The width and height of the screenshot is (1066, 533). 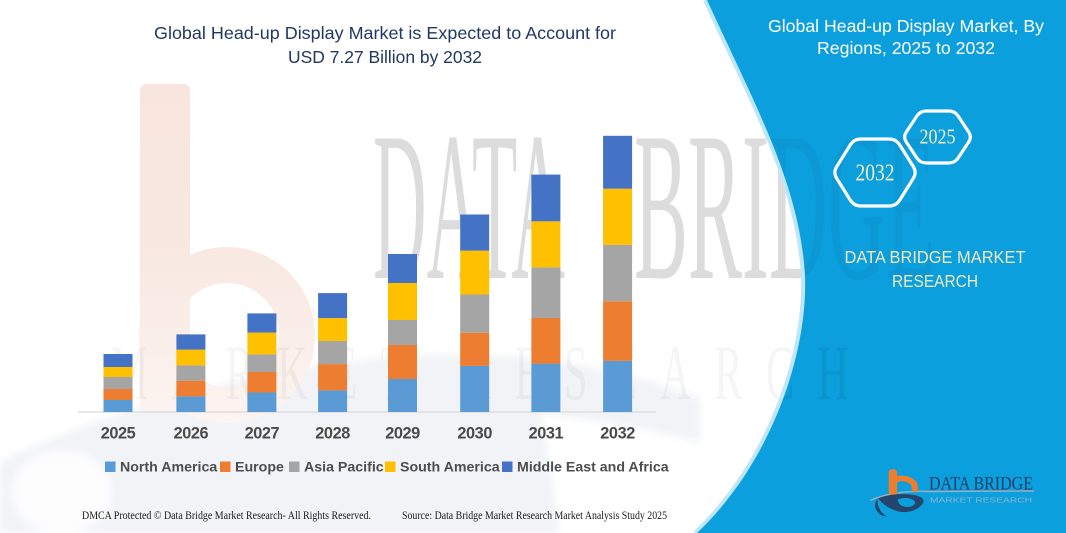 What do you see at coordinates (906, 26) in the screenshot?
I see `svg-text:Global Head-up Display Market,: Global Head-up Display Market, By` at bounding box center [906, 26].